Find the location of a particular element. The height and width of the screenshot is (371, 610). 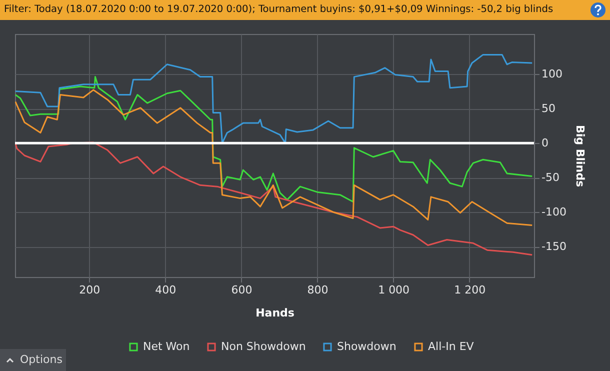

x-tick-label: 200 is located at coordinates (89, 290).